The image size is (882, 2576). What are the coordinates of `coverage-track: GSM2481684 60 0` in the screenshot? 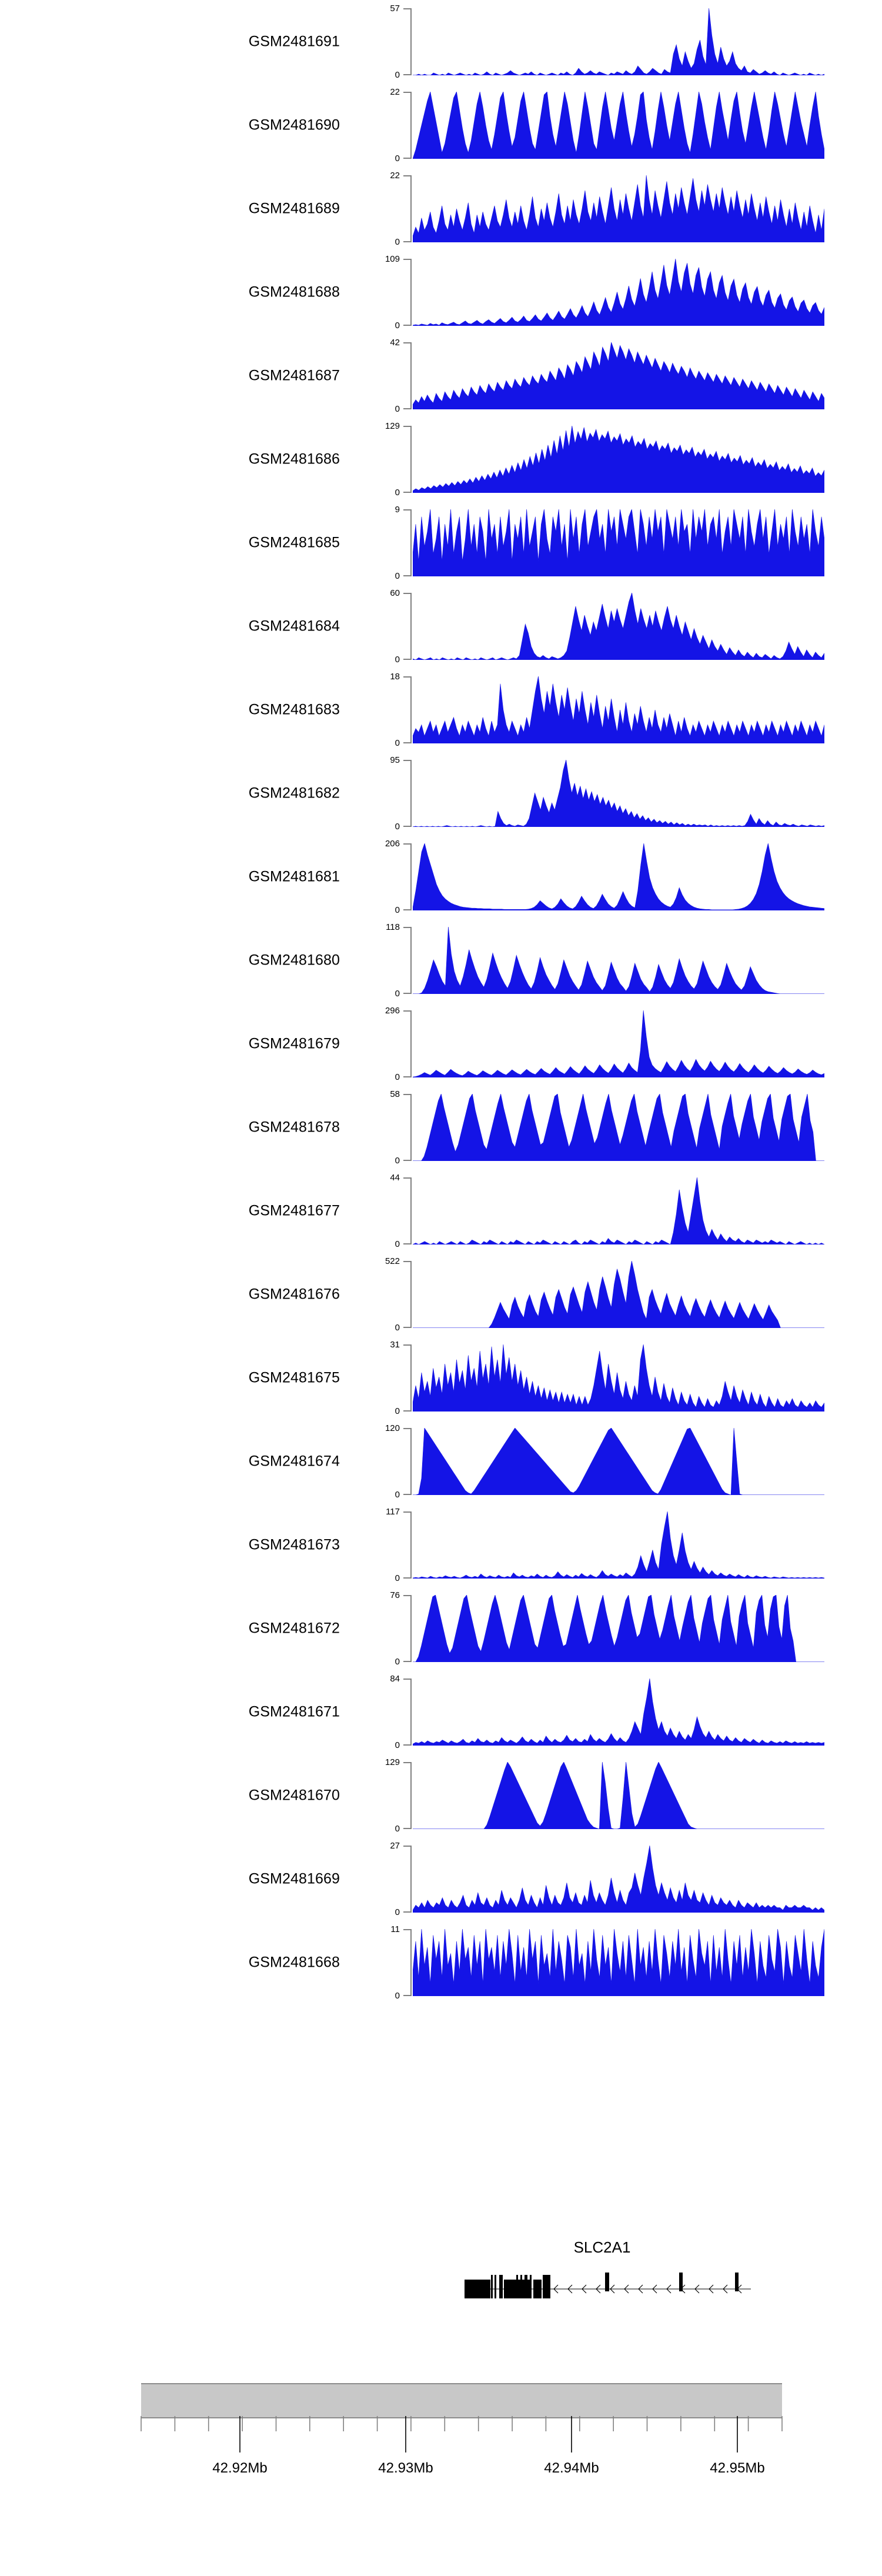 It's located at (441, 626).